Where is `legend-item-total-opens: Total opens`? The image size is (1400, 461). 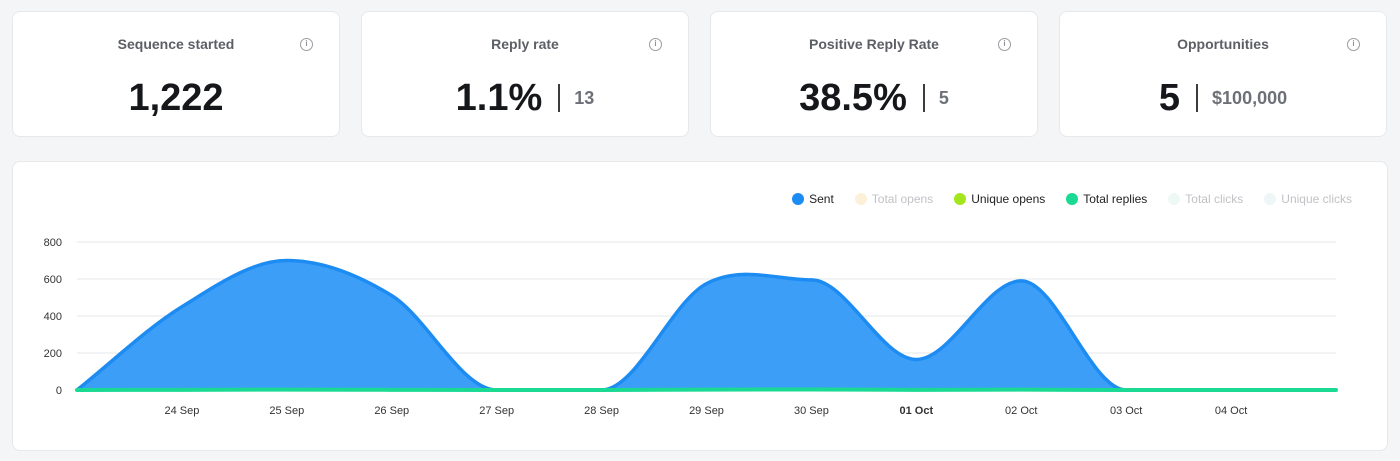 legend-item-total-opens: Total opens is located at coordinates (894, 199).